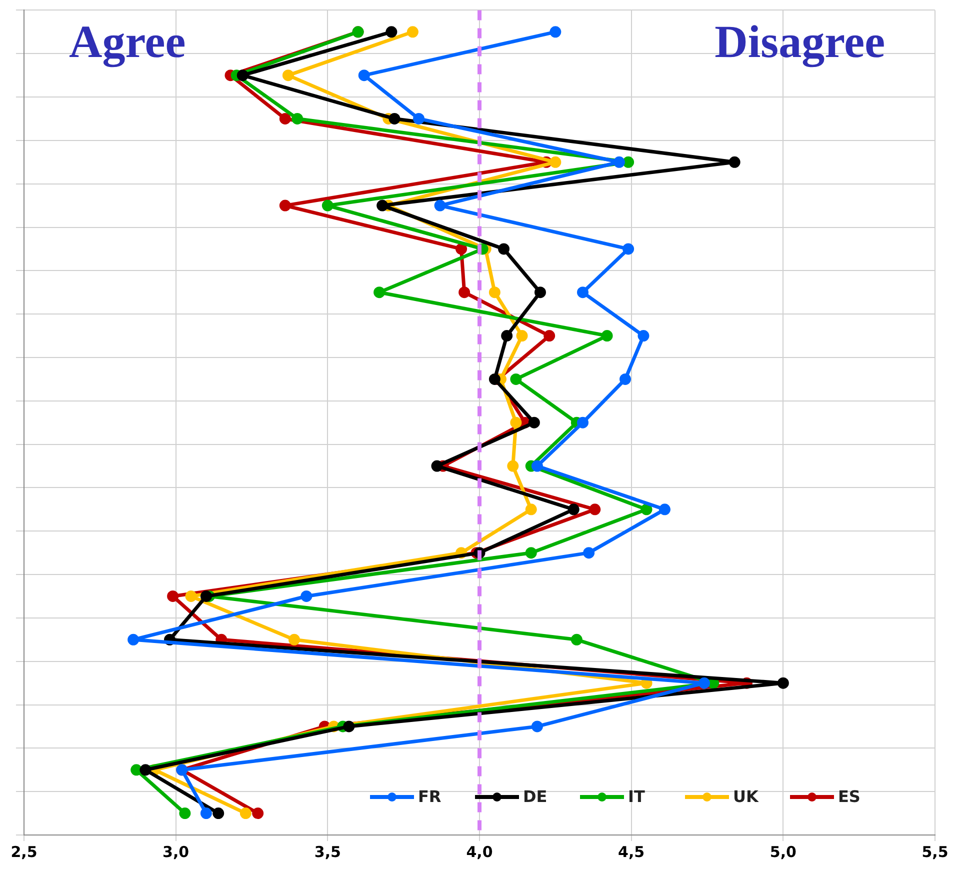 The image size is (955, 869). Describe the element at coordinates (430, 796) in the screenshot. I see `legend-label: FR` at that location.